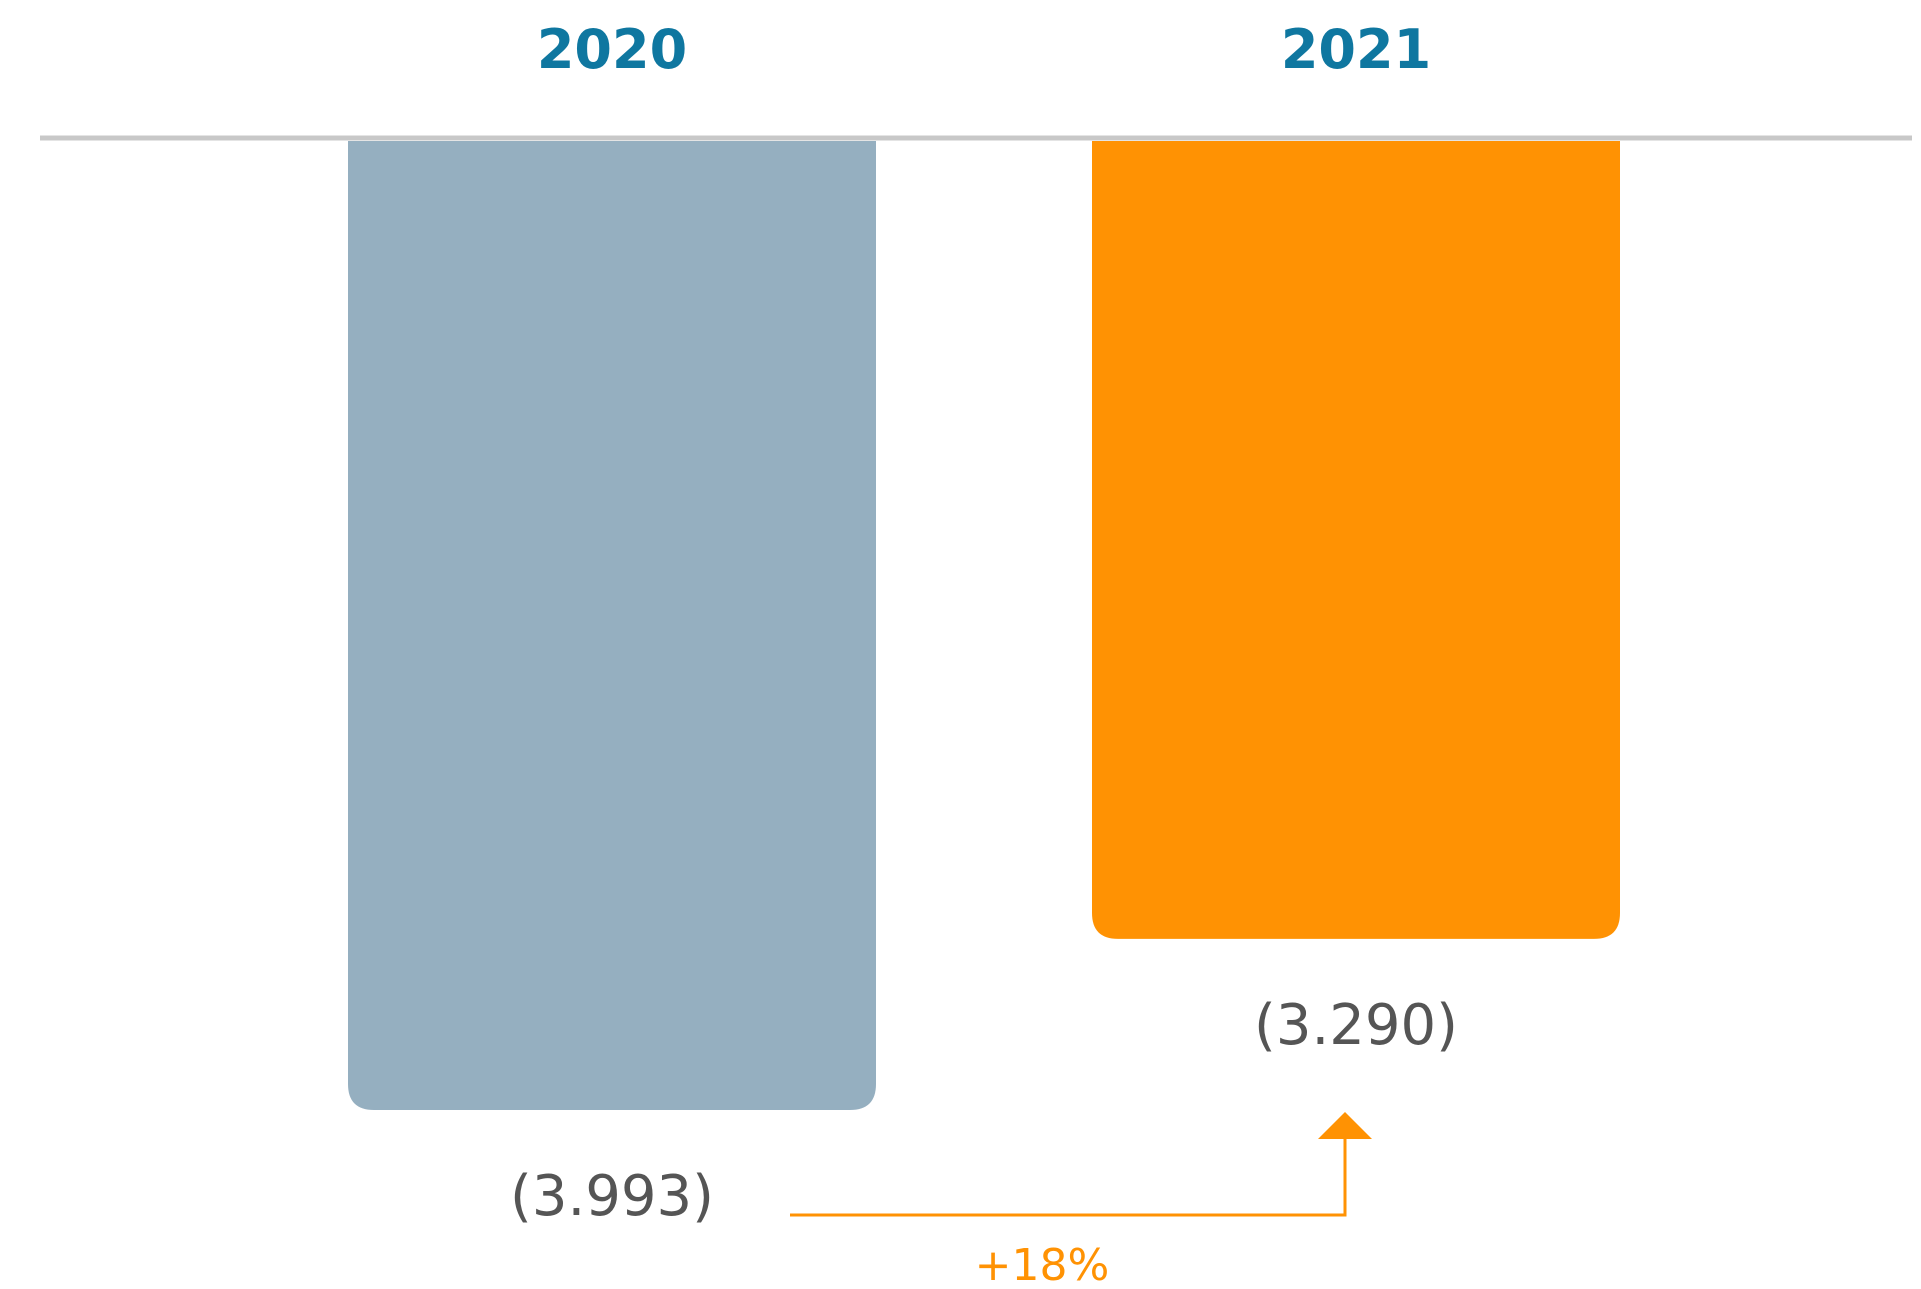 The image size is (1921, 1289). I want to click on change-connector-line, so click(1068, 1178).